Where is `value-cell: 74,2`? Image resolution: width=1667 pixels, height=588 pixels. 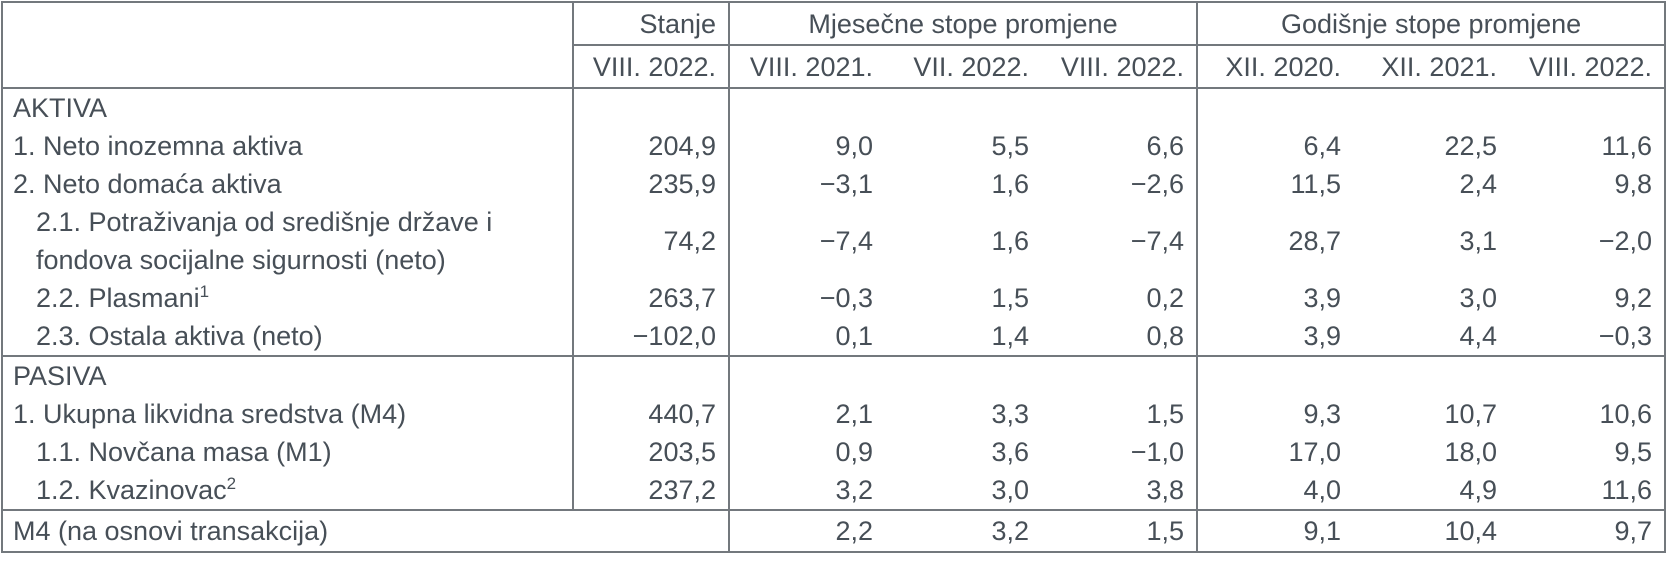 value-cell: 74,2 is located at coordinates (650, 241).